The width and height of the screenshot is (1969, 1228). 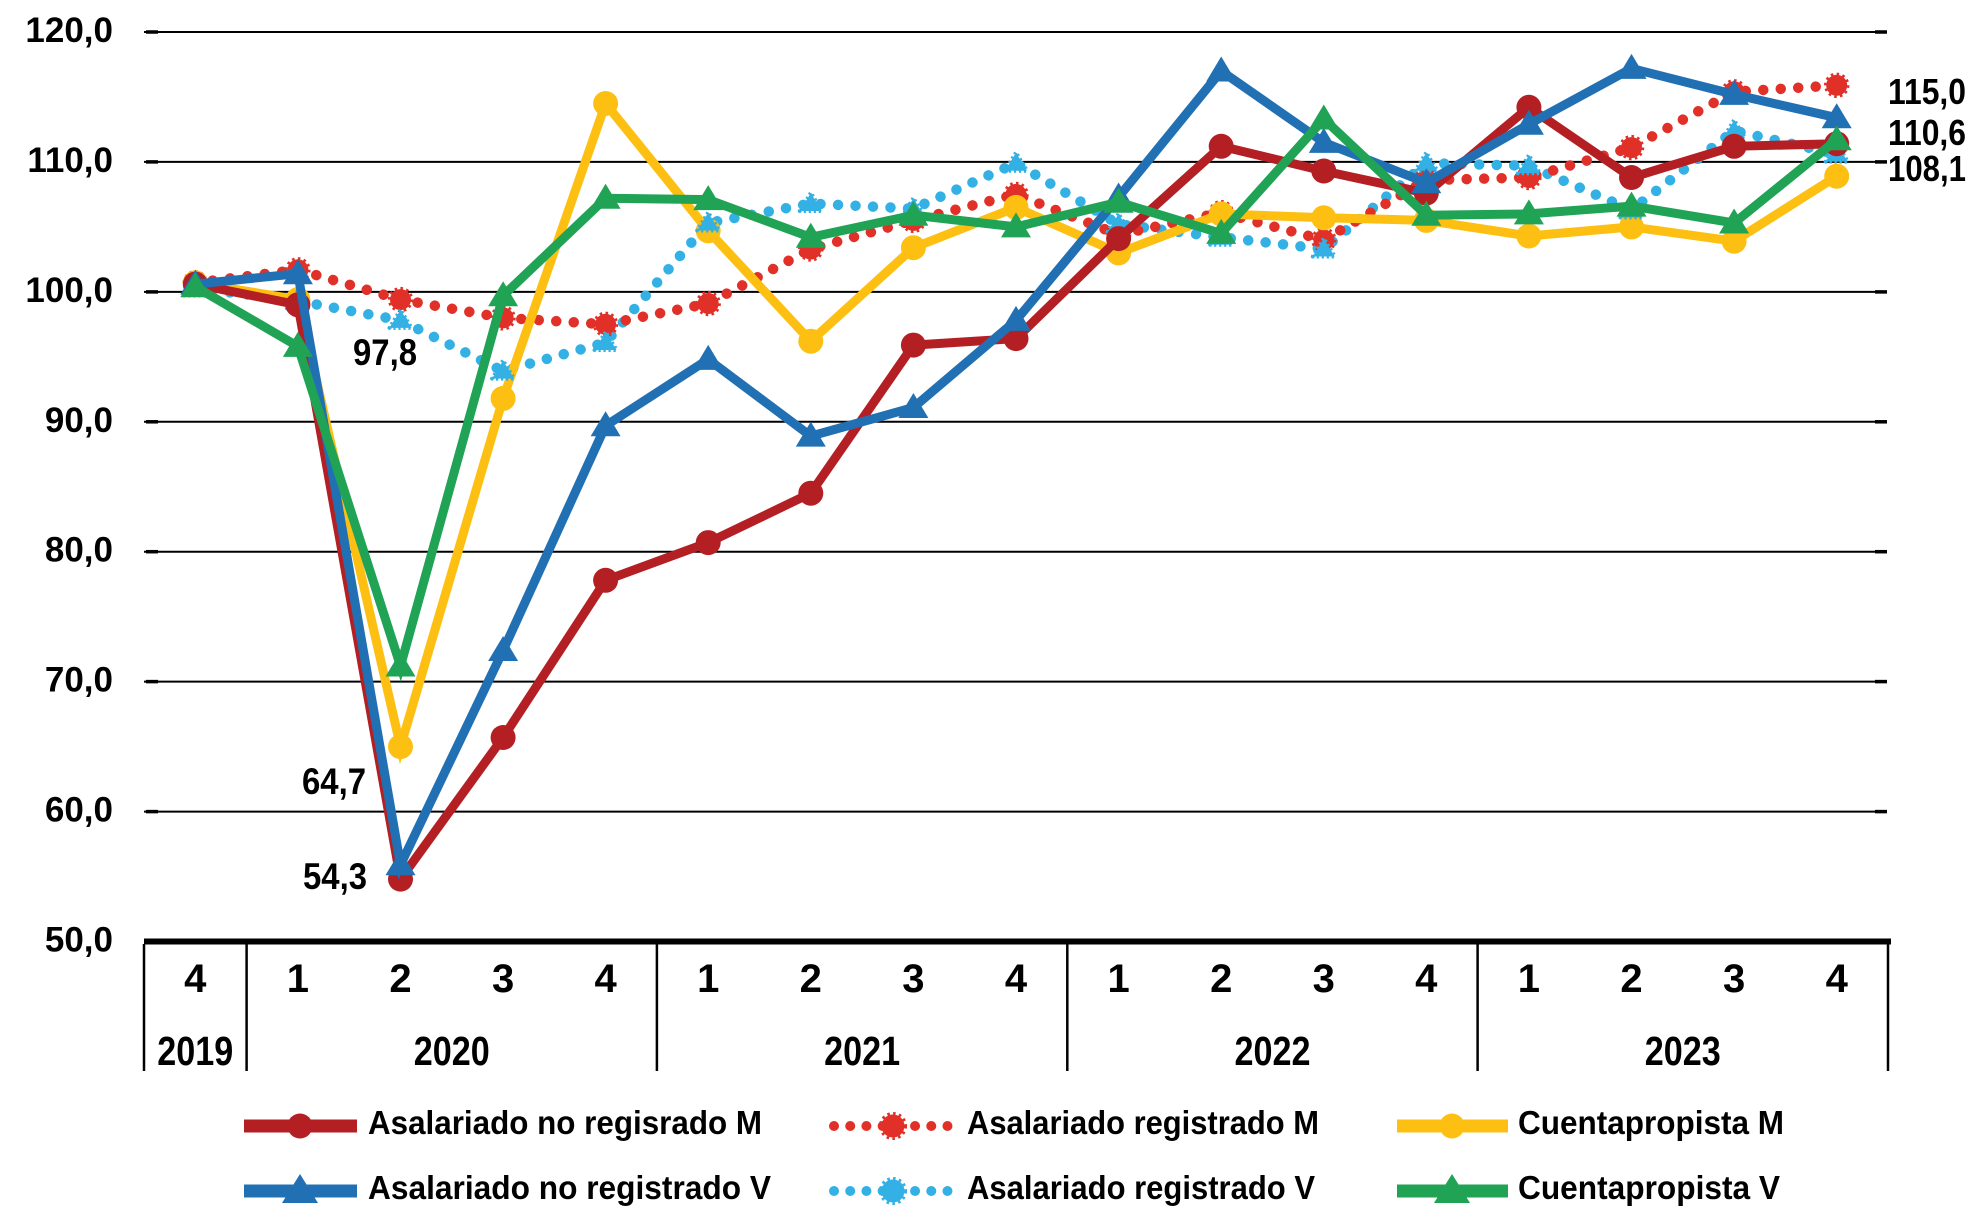 What do you see at coordinates (1927, 91) in the screenshot?
I see `svg-text: 115,0` at bounding box center [1927, 91].